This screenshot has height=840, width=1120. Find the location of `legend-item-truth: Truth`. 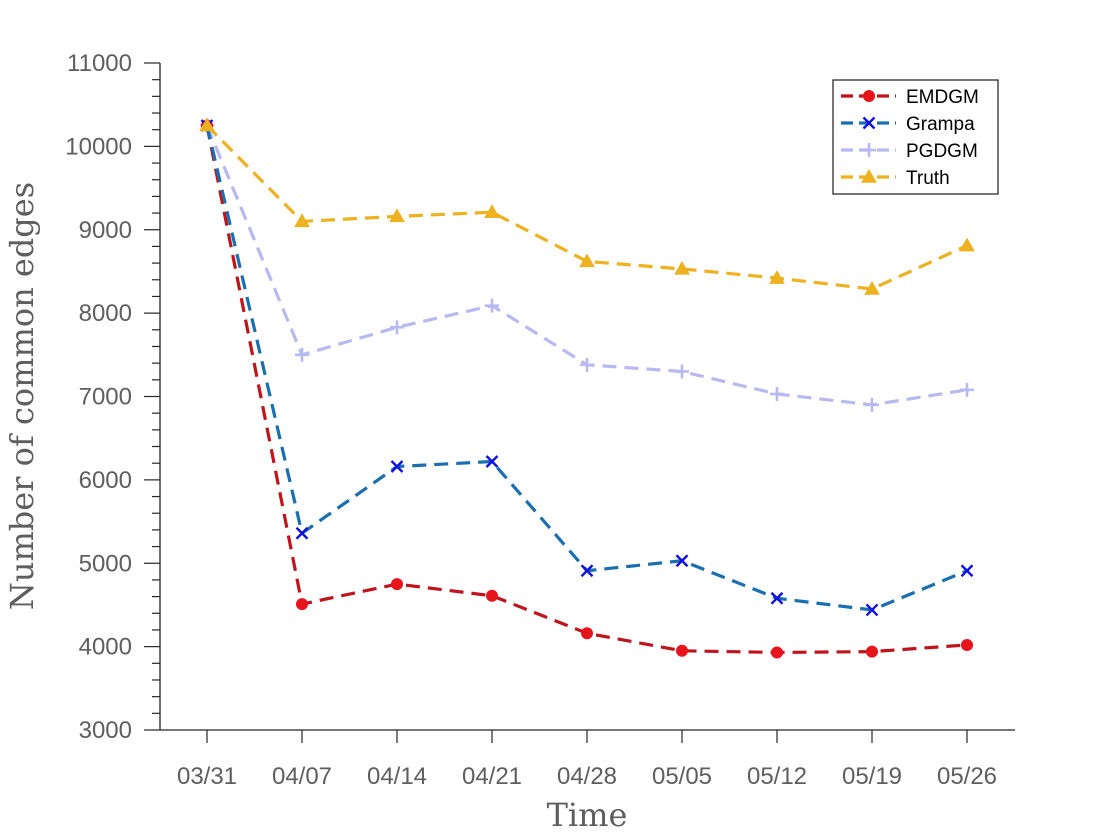

legend-item-truth: Truth is located at coordinates (895, 178).